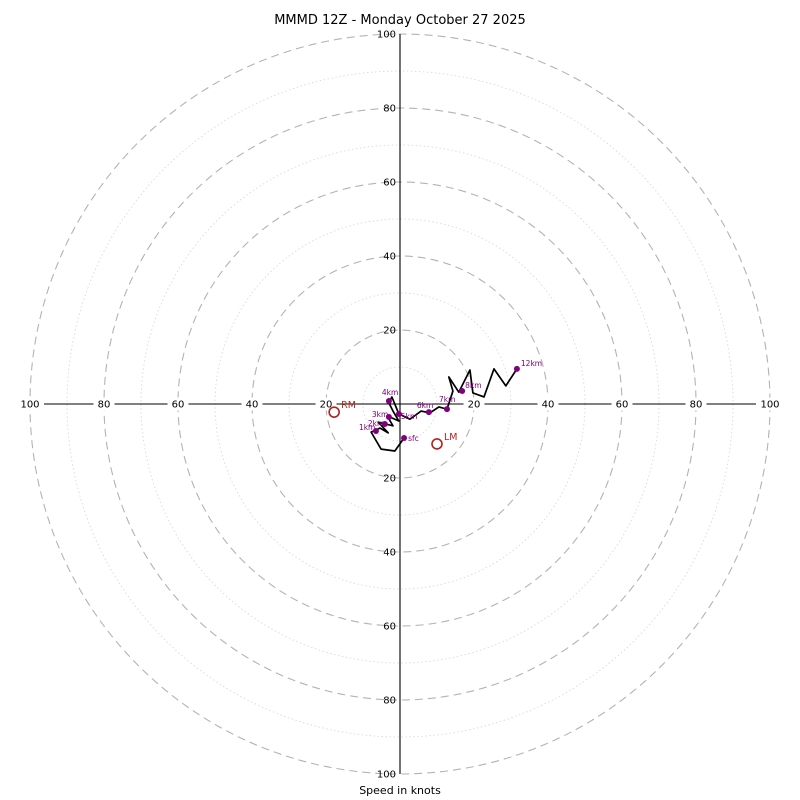 The image size is (800, 800). What do you see at coordinates (380, 414) in the screenshot?
I see `level-label-3km: 3km` at bounding box center [380, 414].